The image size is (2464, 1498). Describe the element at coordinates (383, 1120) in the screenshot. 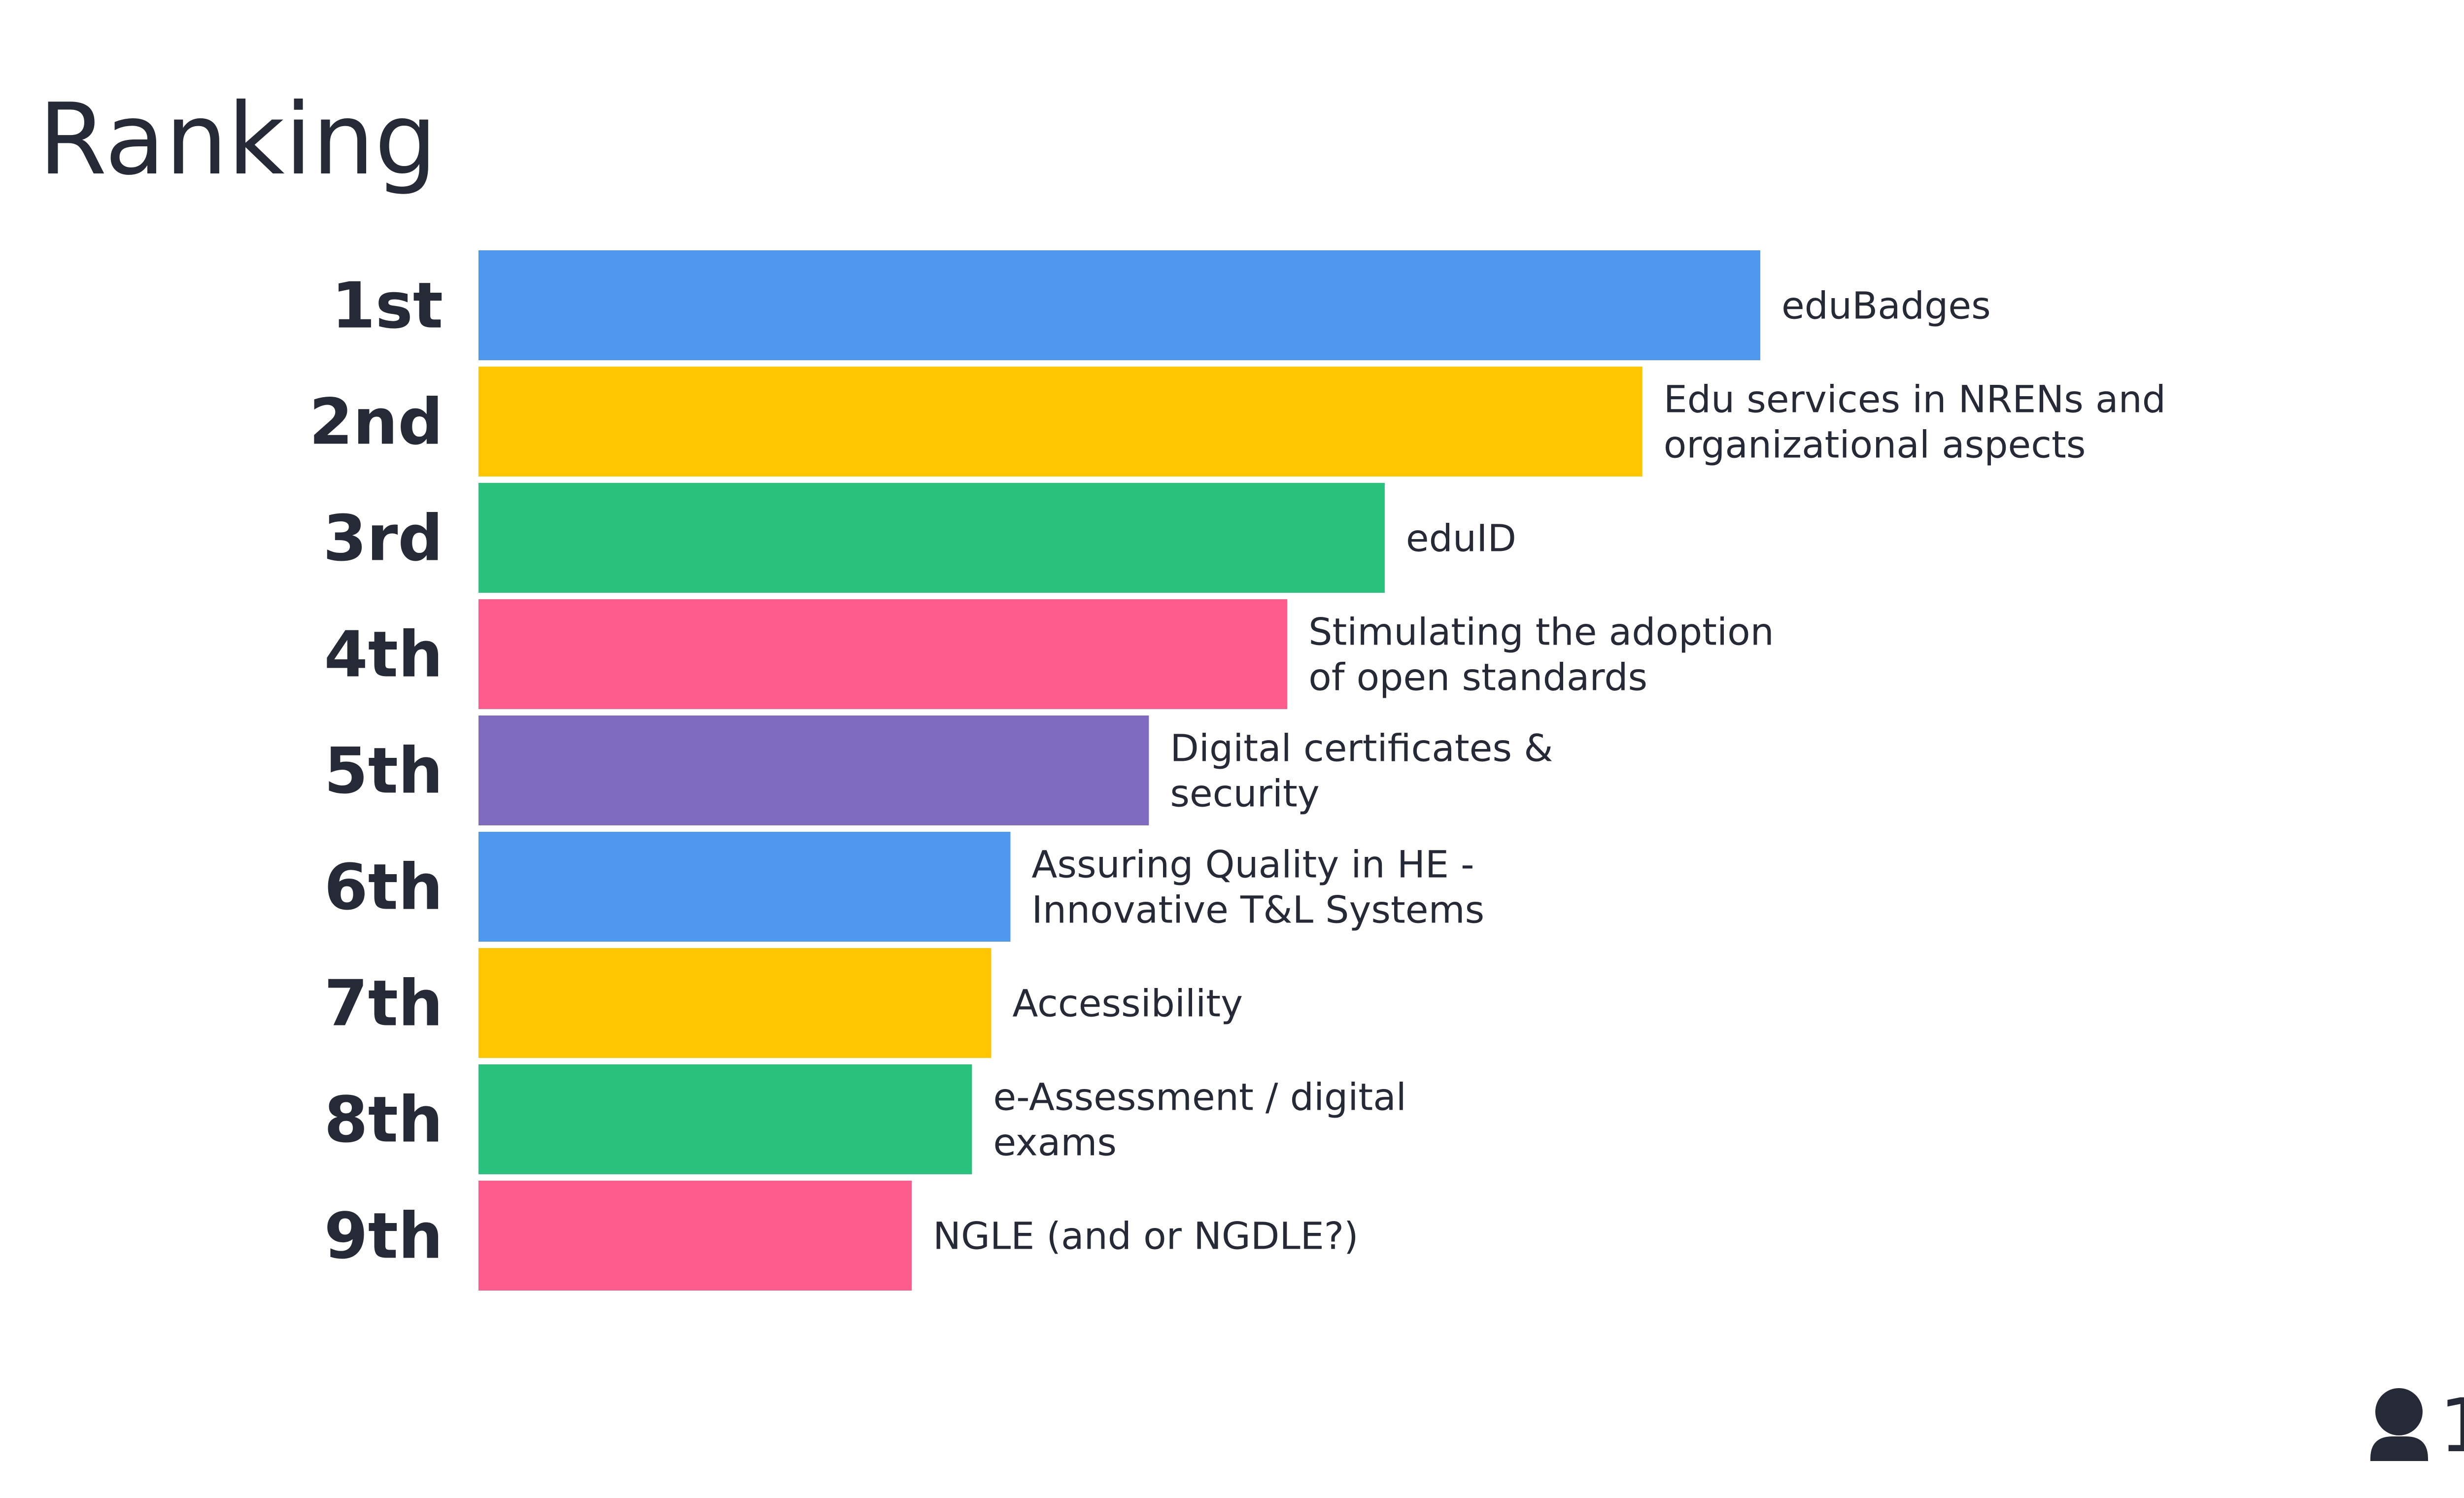

I see `rank-label: 8th` at that location.